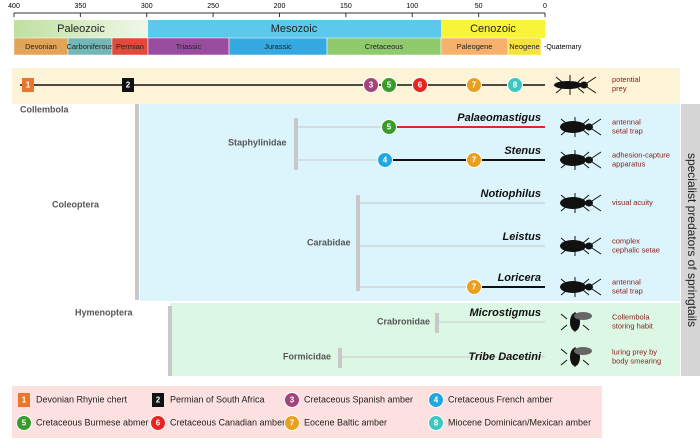 The width and height of the screenshot is (700, 447). I want to click on family-label: Staphylinidae, so click(257, 142).